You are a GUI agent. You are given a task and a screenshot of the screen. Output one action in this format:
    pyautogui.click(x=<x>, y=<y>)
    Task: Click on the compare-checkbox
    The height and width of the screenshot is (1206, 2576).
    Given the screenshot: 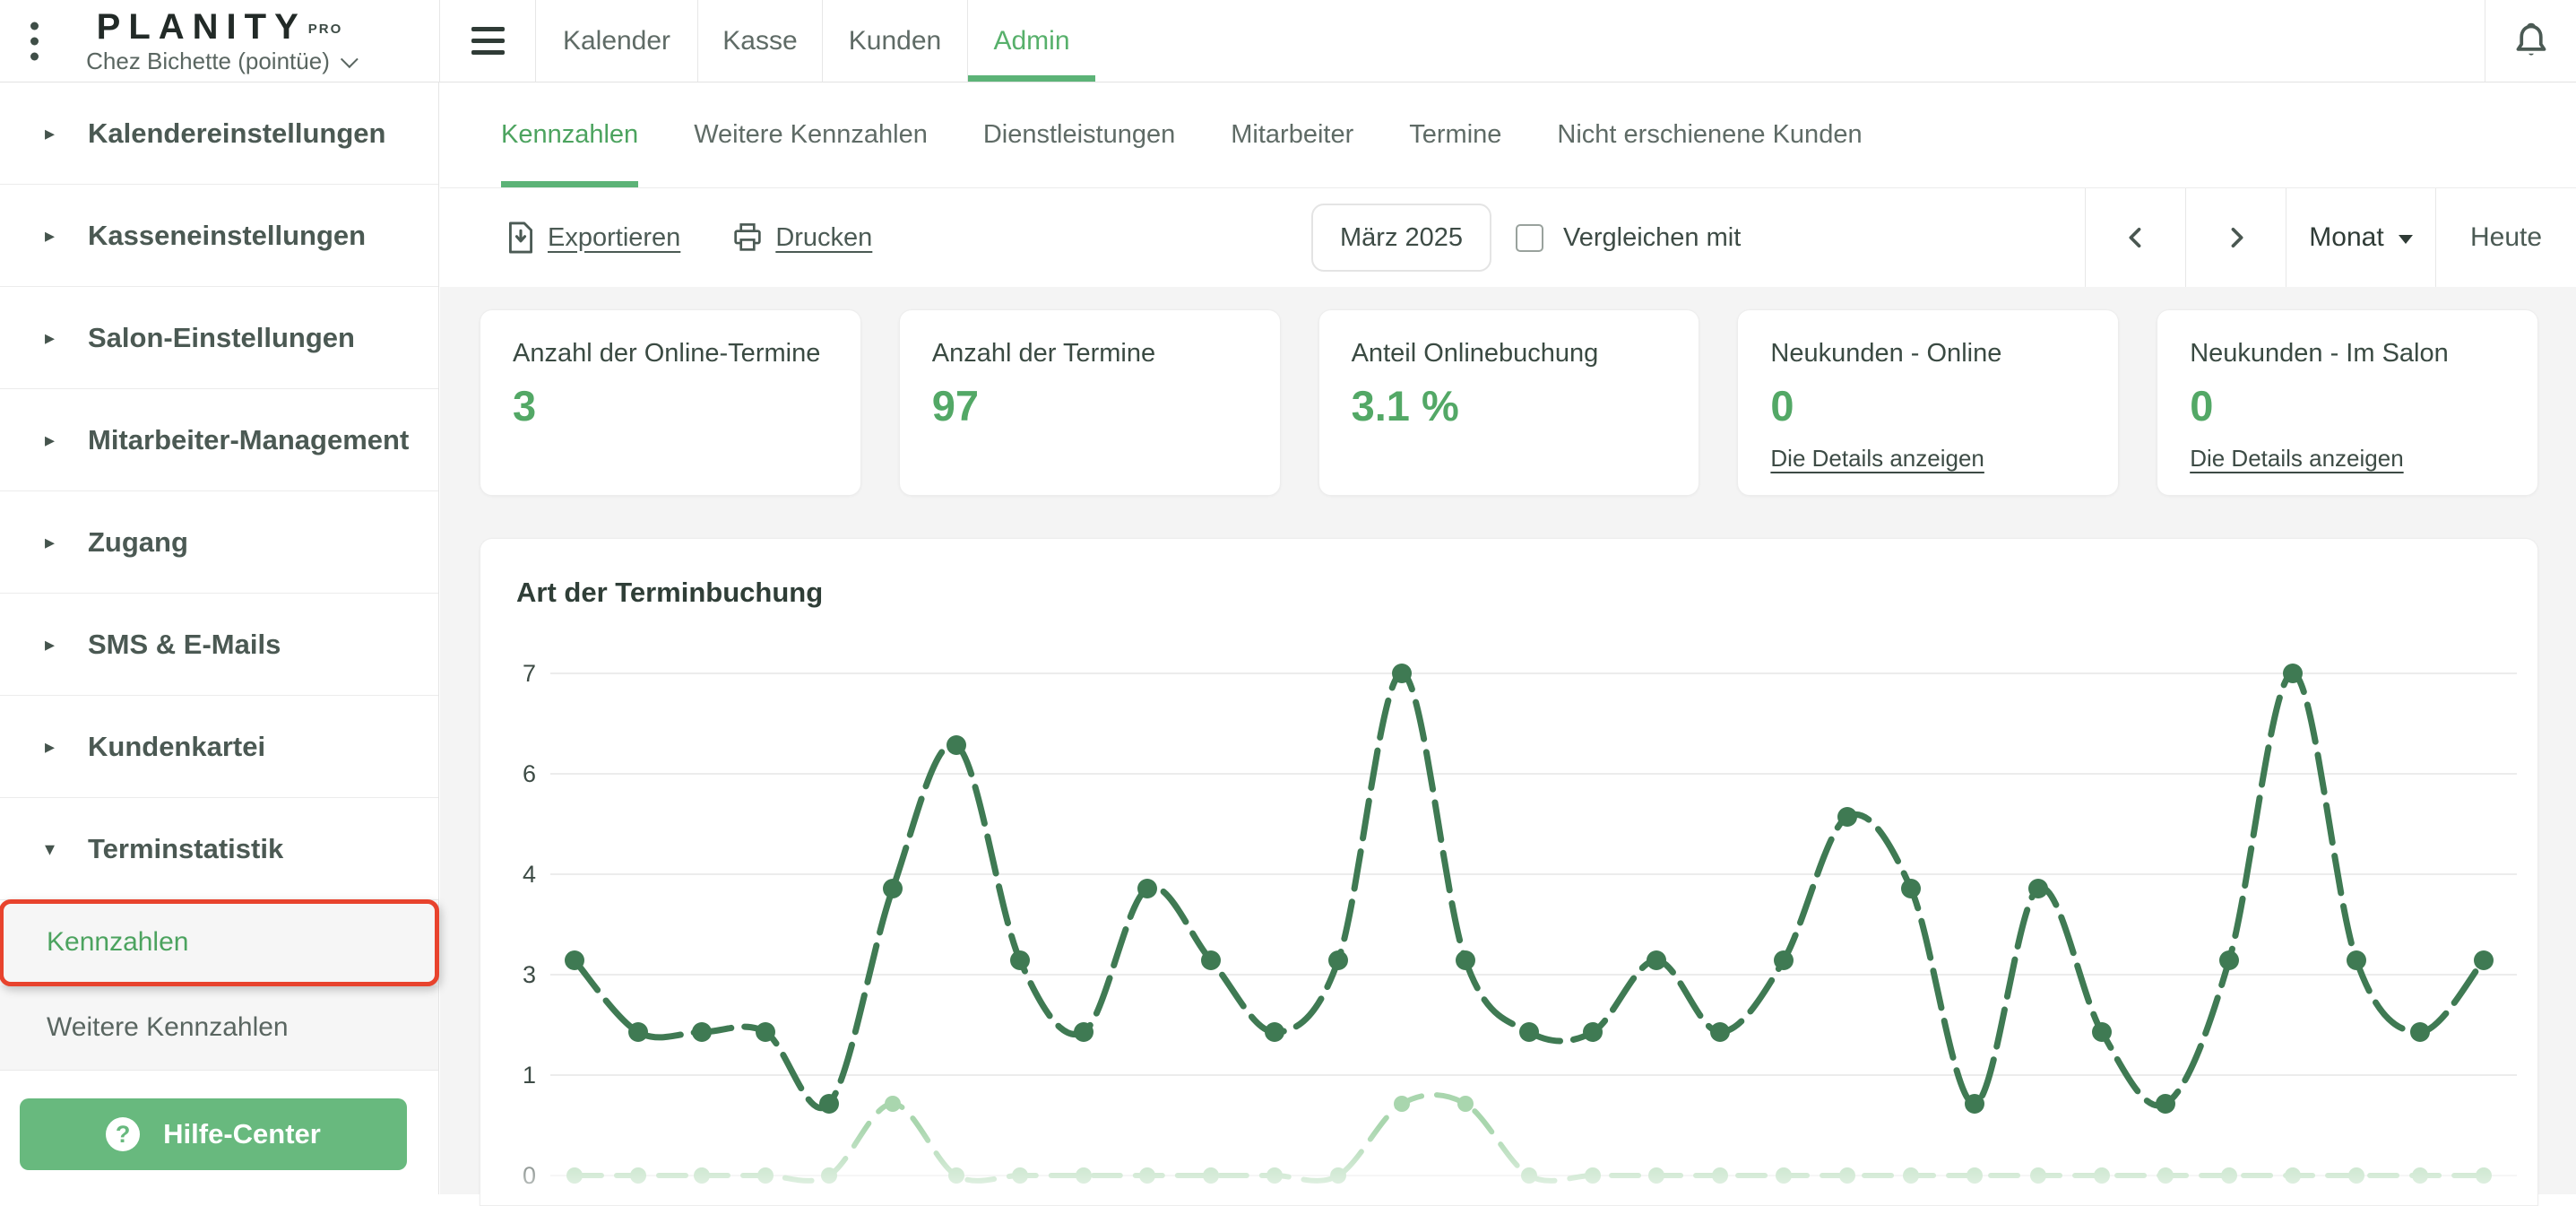 What is the action you would take?
    pyautogui.click(x=1529, y=237)
    